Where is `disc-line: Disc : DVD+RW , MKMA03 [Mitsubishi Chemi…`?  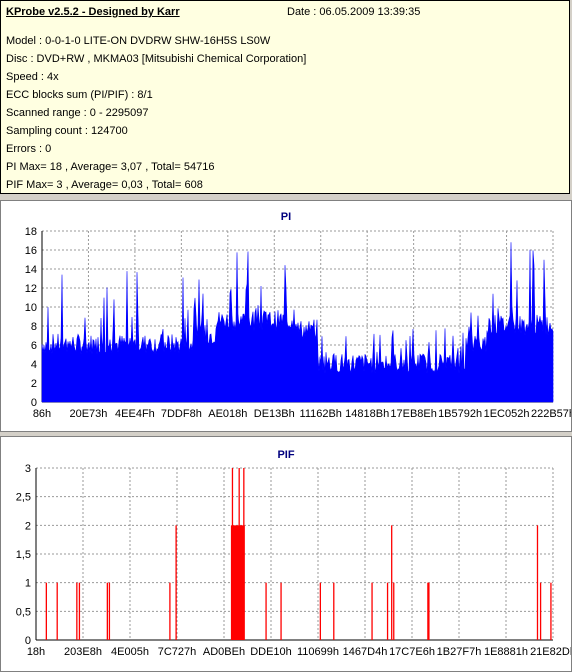
disc-line: Disc : DVD+RW , MKMA03 [Mitsubishi Chemi… is located at coordinates (156, 59).